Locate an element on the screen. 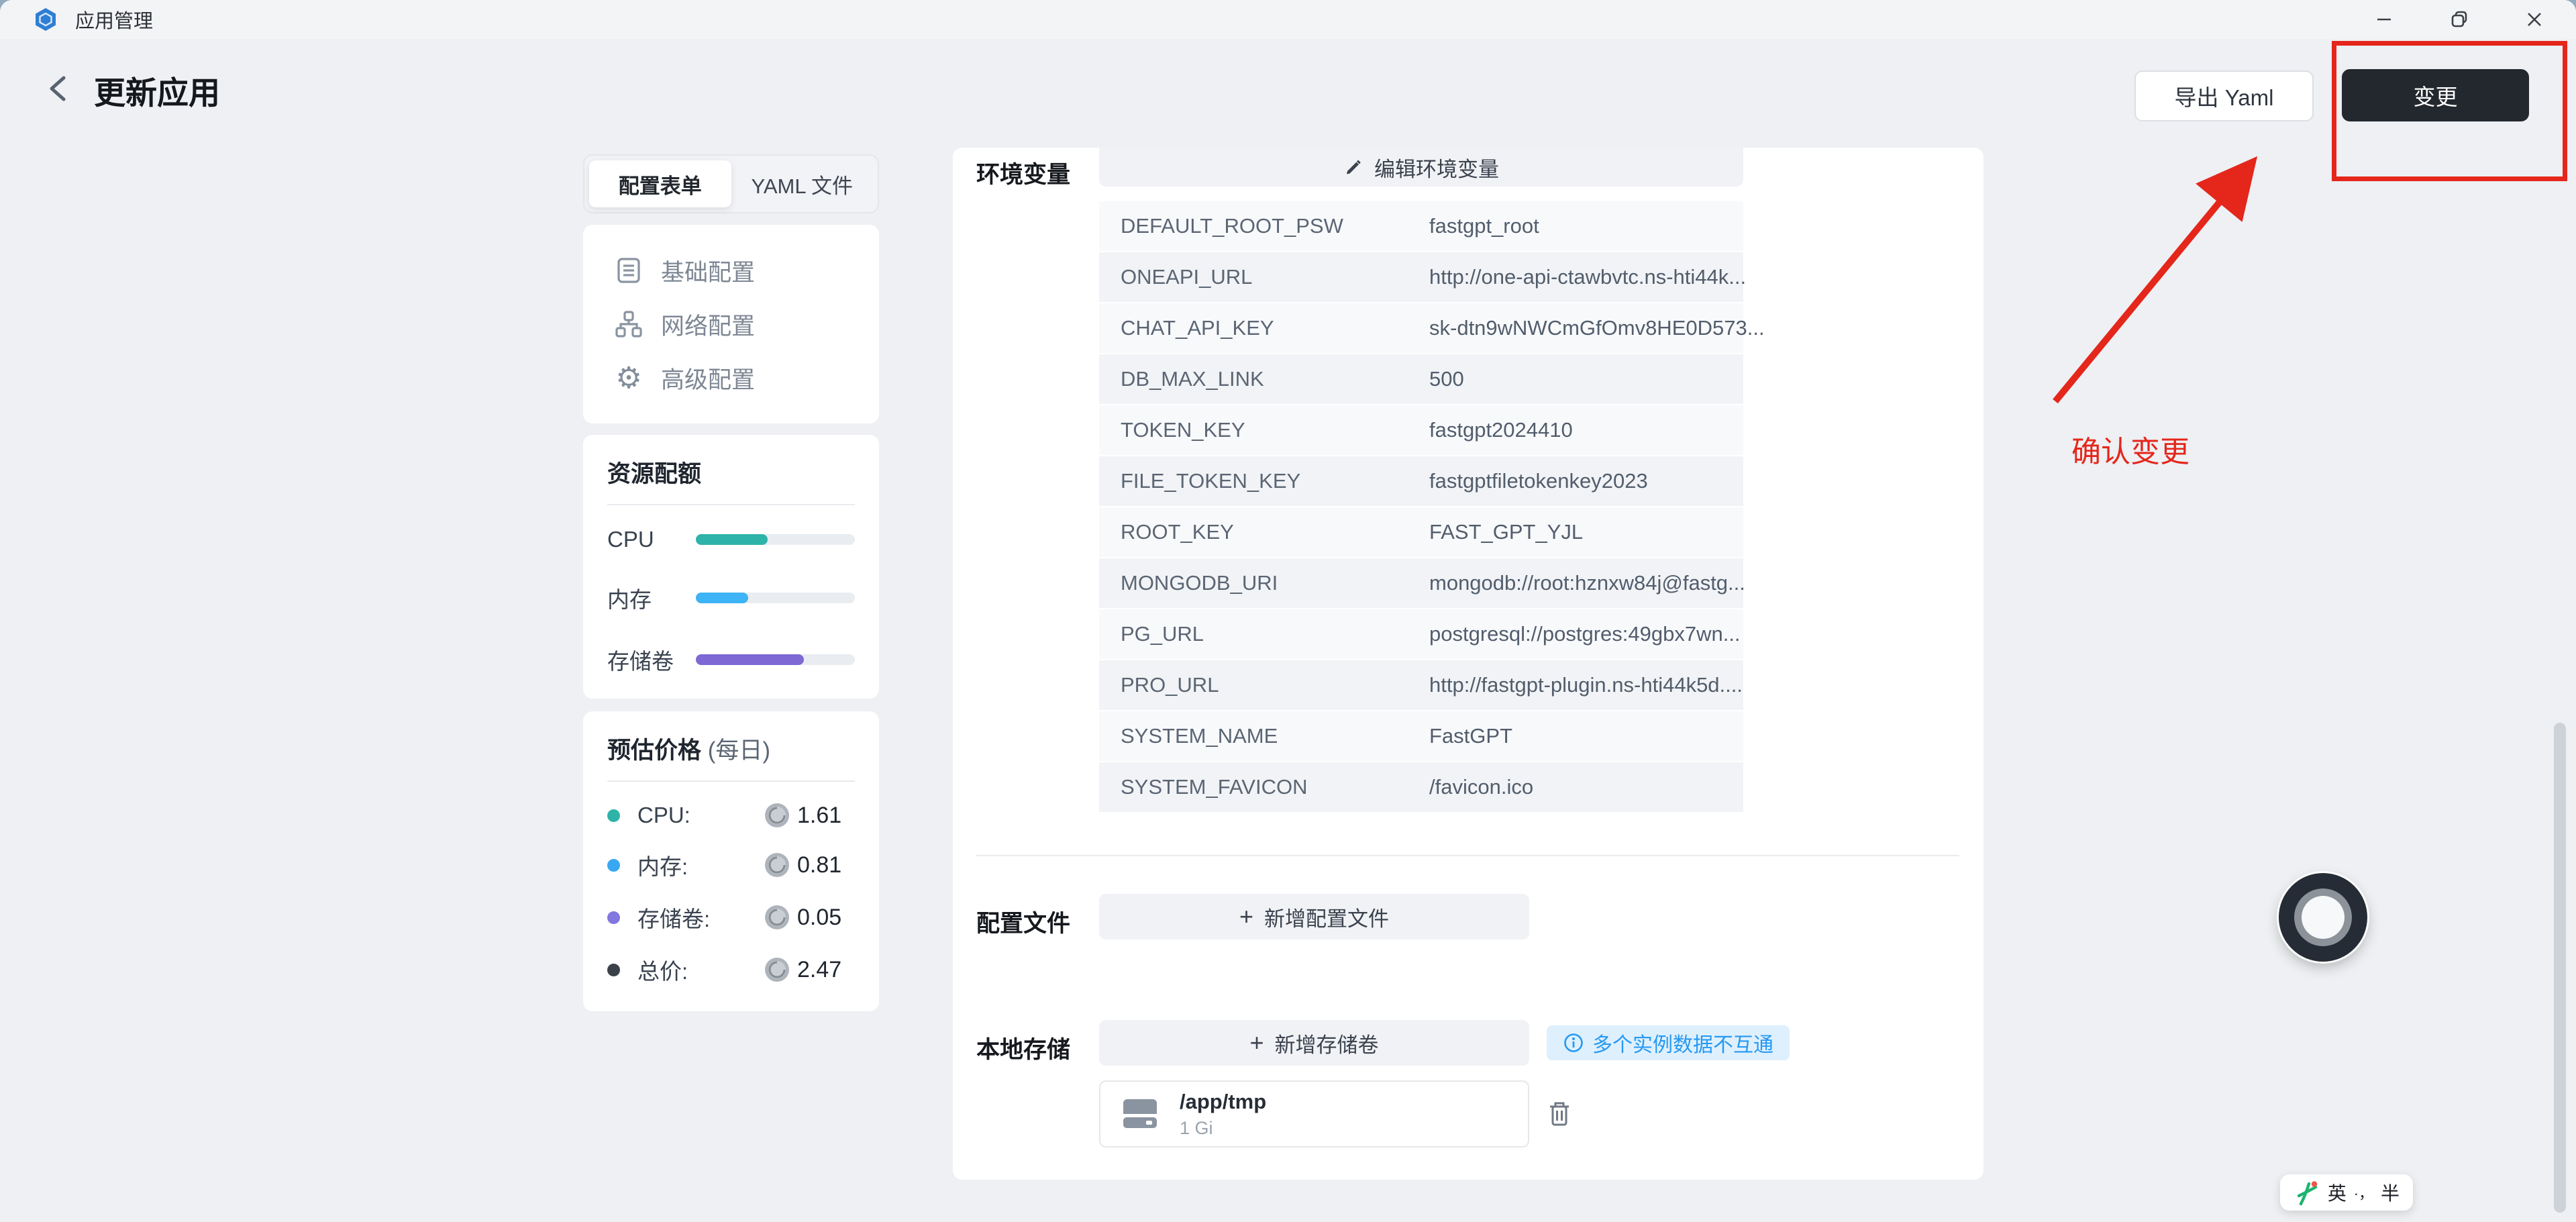 The height and width of the screenshot is (1222, 2576). nav-label: 高级配置 is located at coordinates (708, 380).